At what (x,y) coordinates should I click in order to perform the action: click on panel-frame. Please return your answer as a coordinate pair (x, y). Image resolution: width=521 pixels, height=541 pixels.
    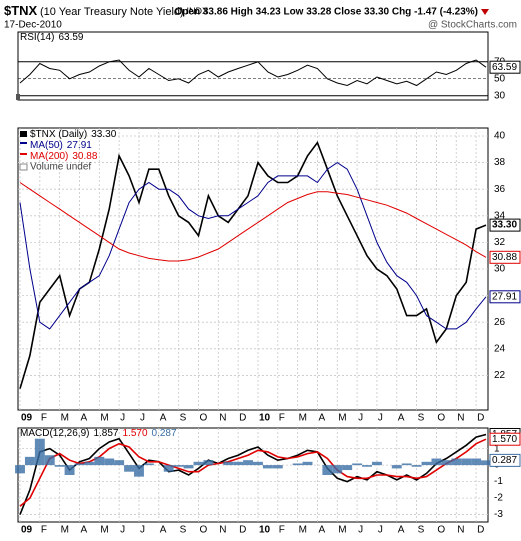
    Looking at the image, I should click on (253, 66).